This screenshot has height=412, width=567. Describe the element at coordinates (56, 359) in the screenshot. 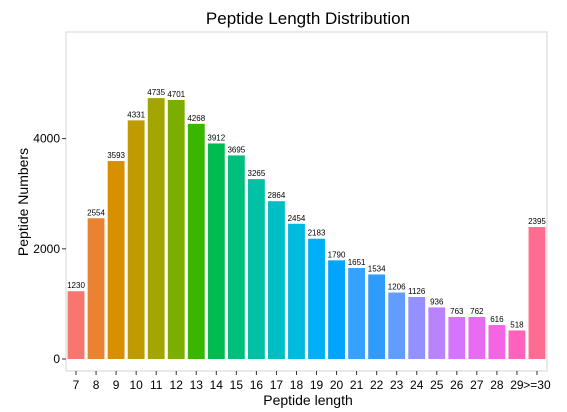

I see `y-tick-label: 0` at that location.